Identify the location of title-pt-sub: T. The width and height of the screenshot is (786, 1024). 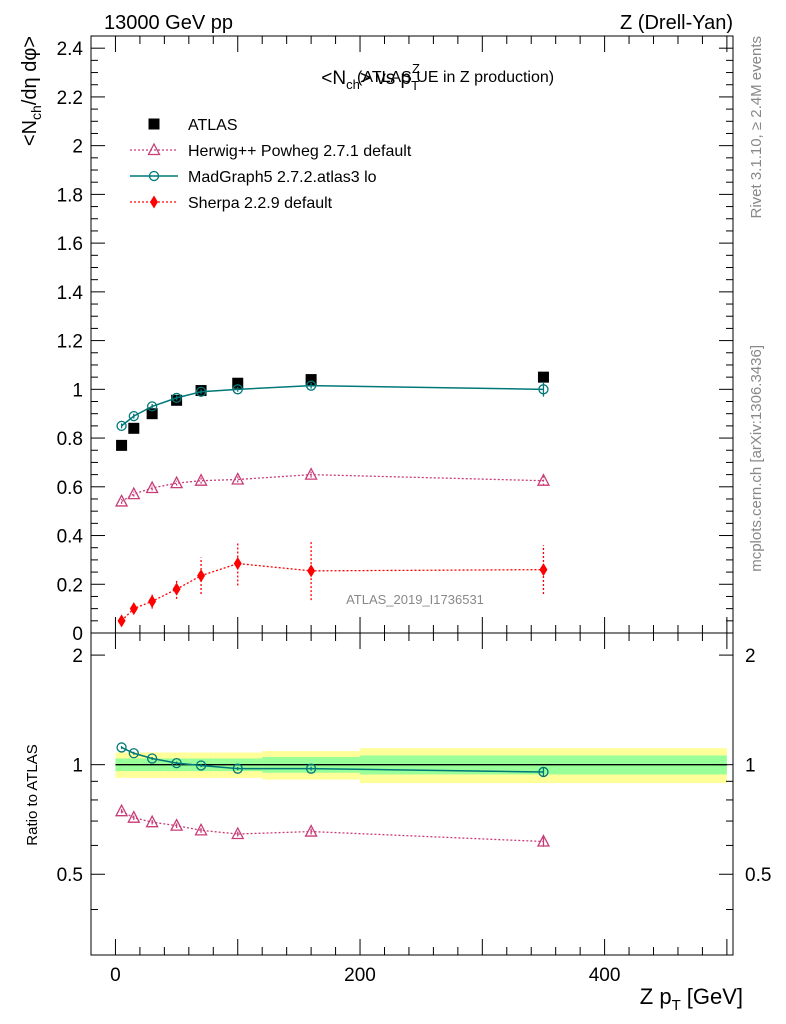
(415, 85).